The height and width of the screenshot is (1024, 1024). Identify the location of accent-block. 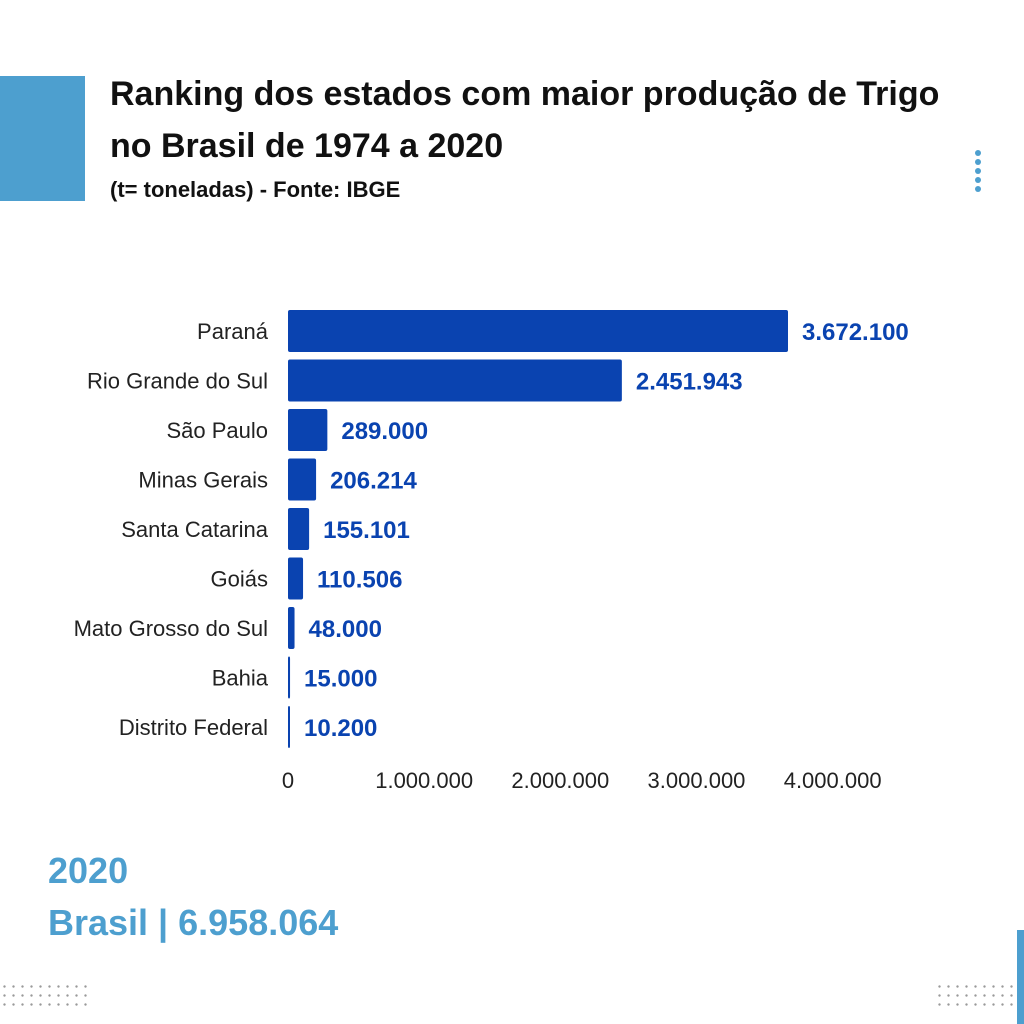
(42, 138).